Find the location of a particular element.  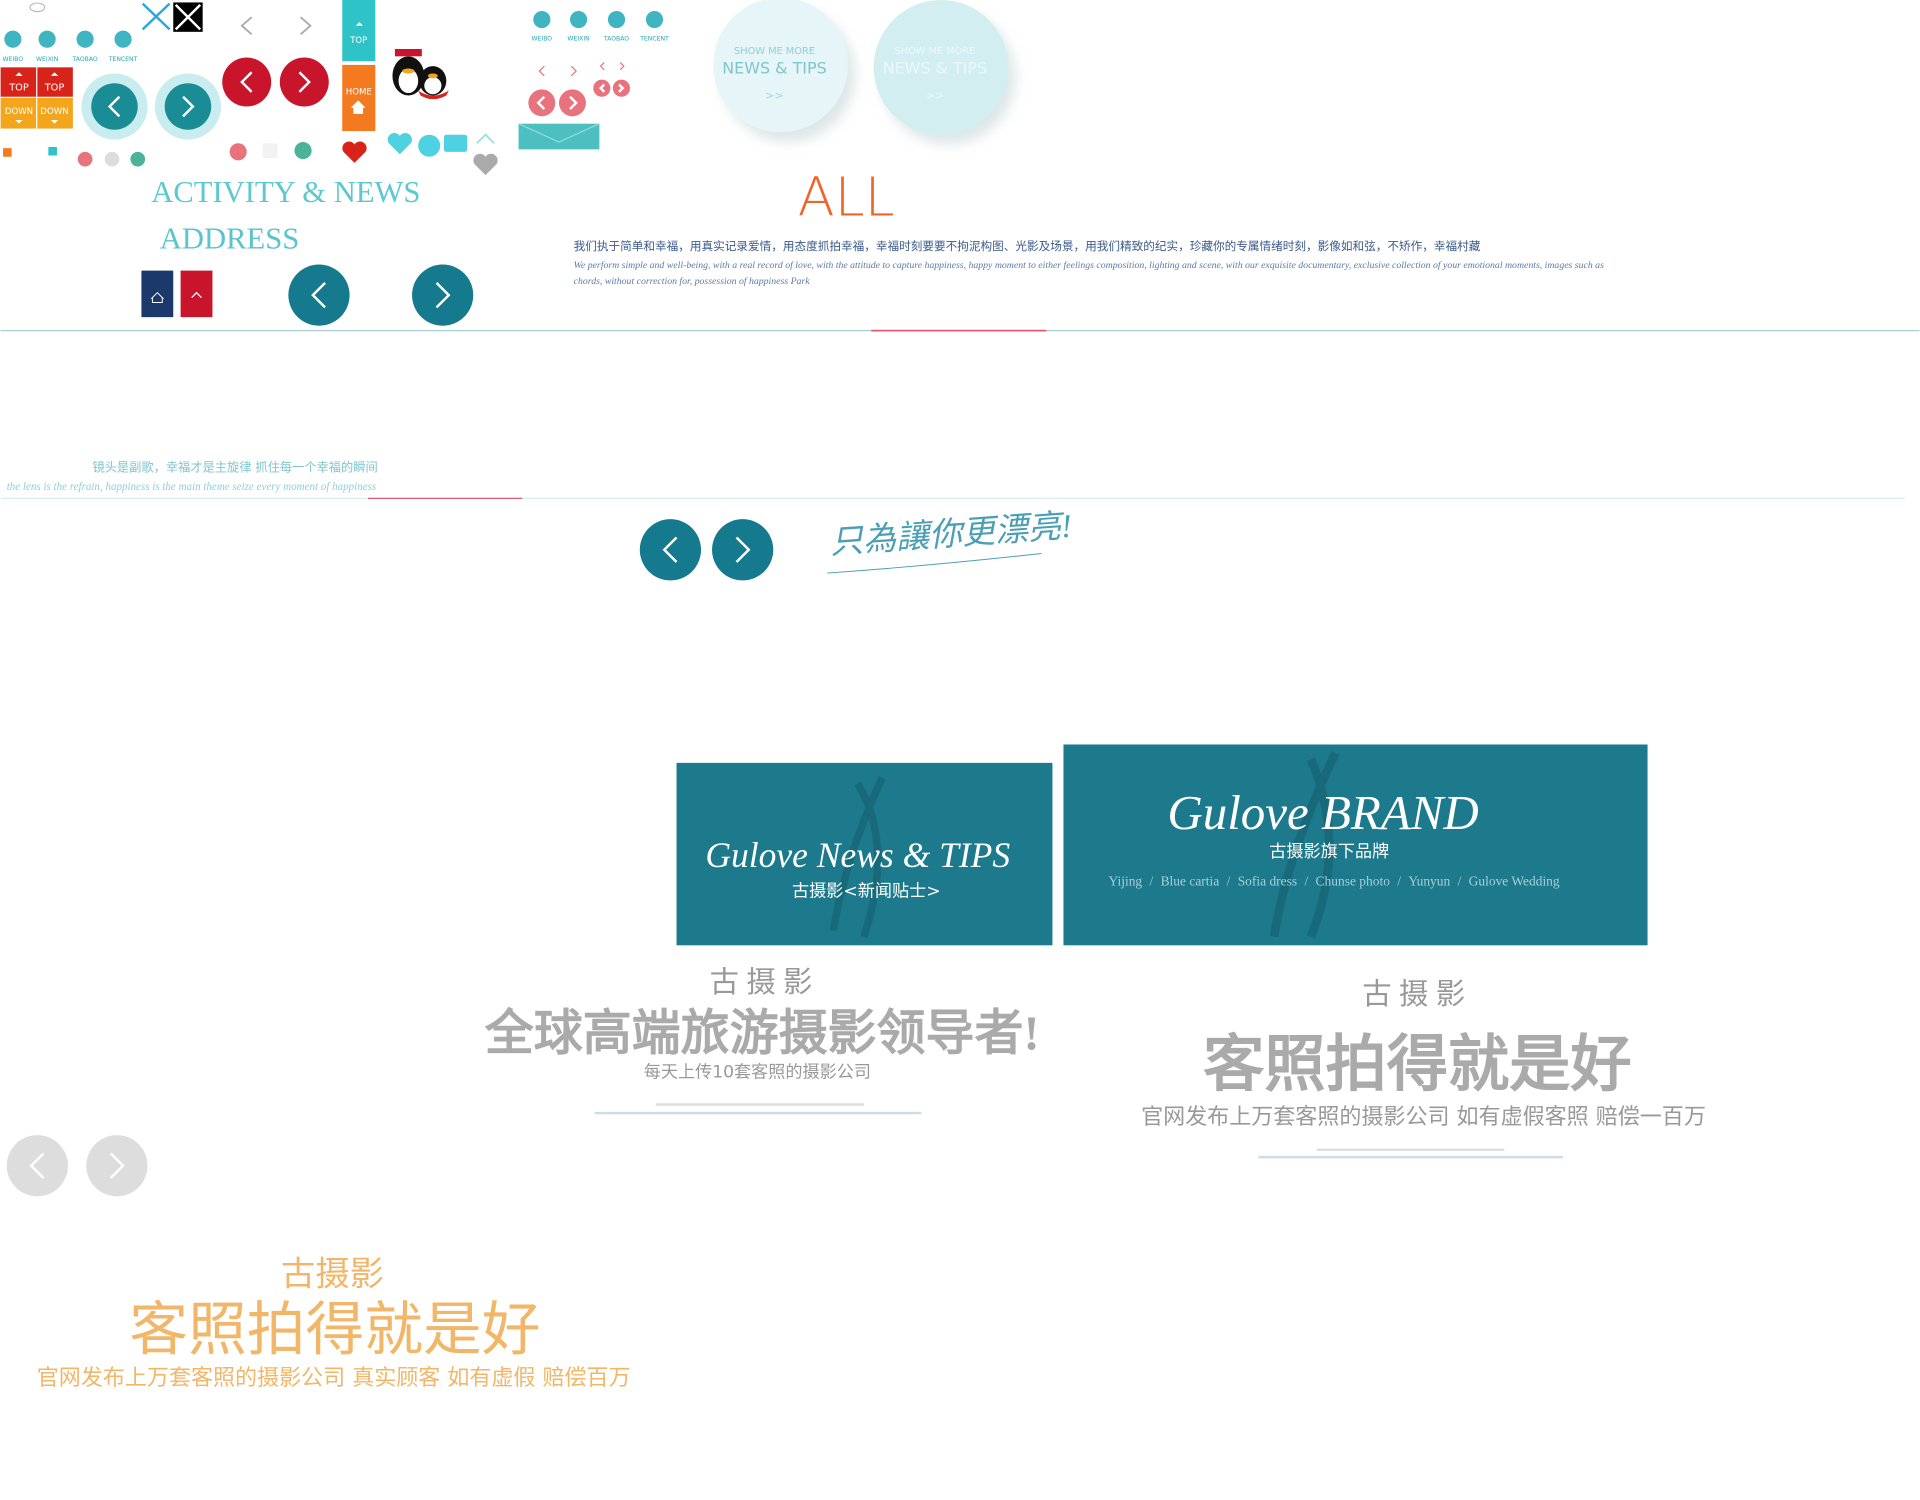

brand-name: Sofia dress is located at coordinates (1267, 880).